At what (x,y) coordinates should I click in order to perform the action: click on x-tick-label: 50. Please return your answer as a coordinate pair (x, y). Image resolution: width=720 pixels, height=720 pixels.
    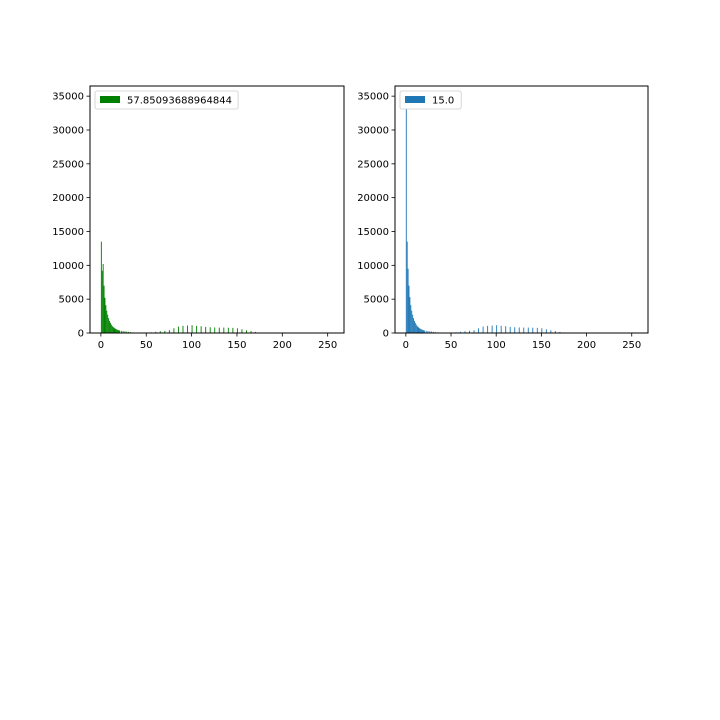
    Looking at the image, I should click on (451, 345).